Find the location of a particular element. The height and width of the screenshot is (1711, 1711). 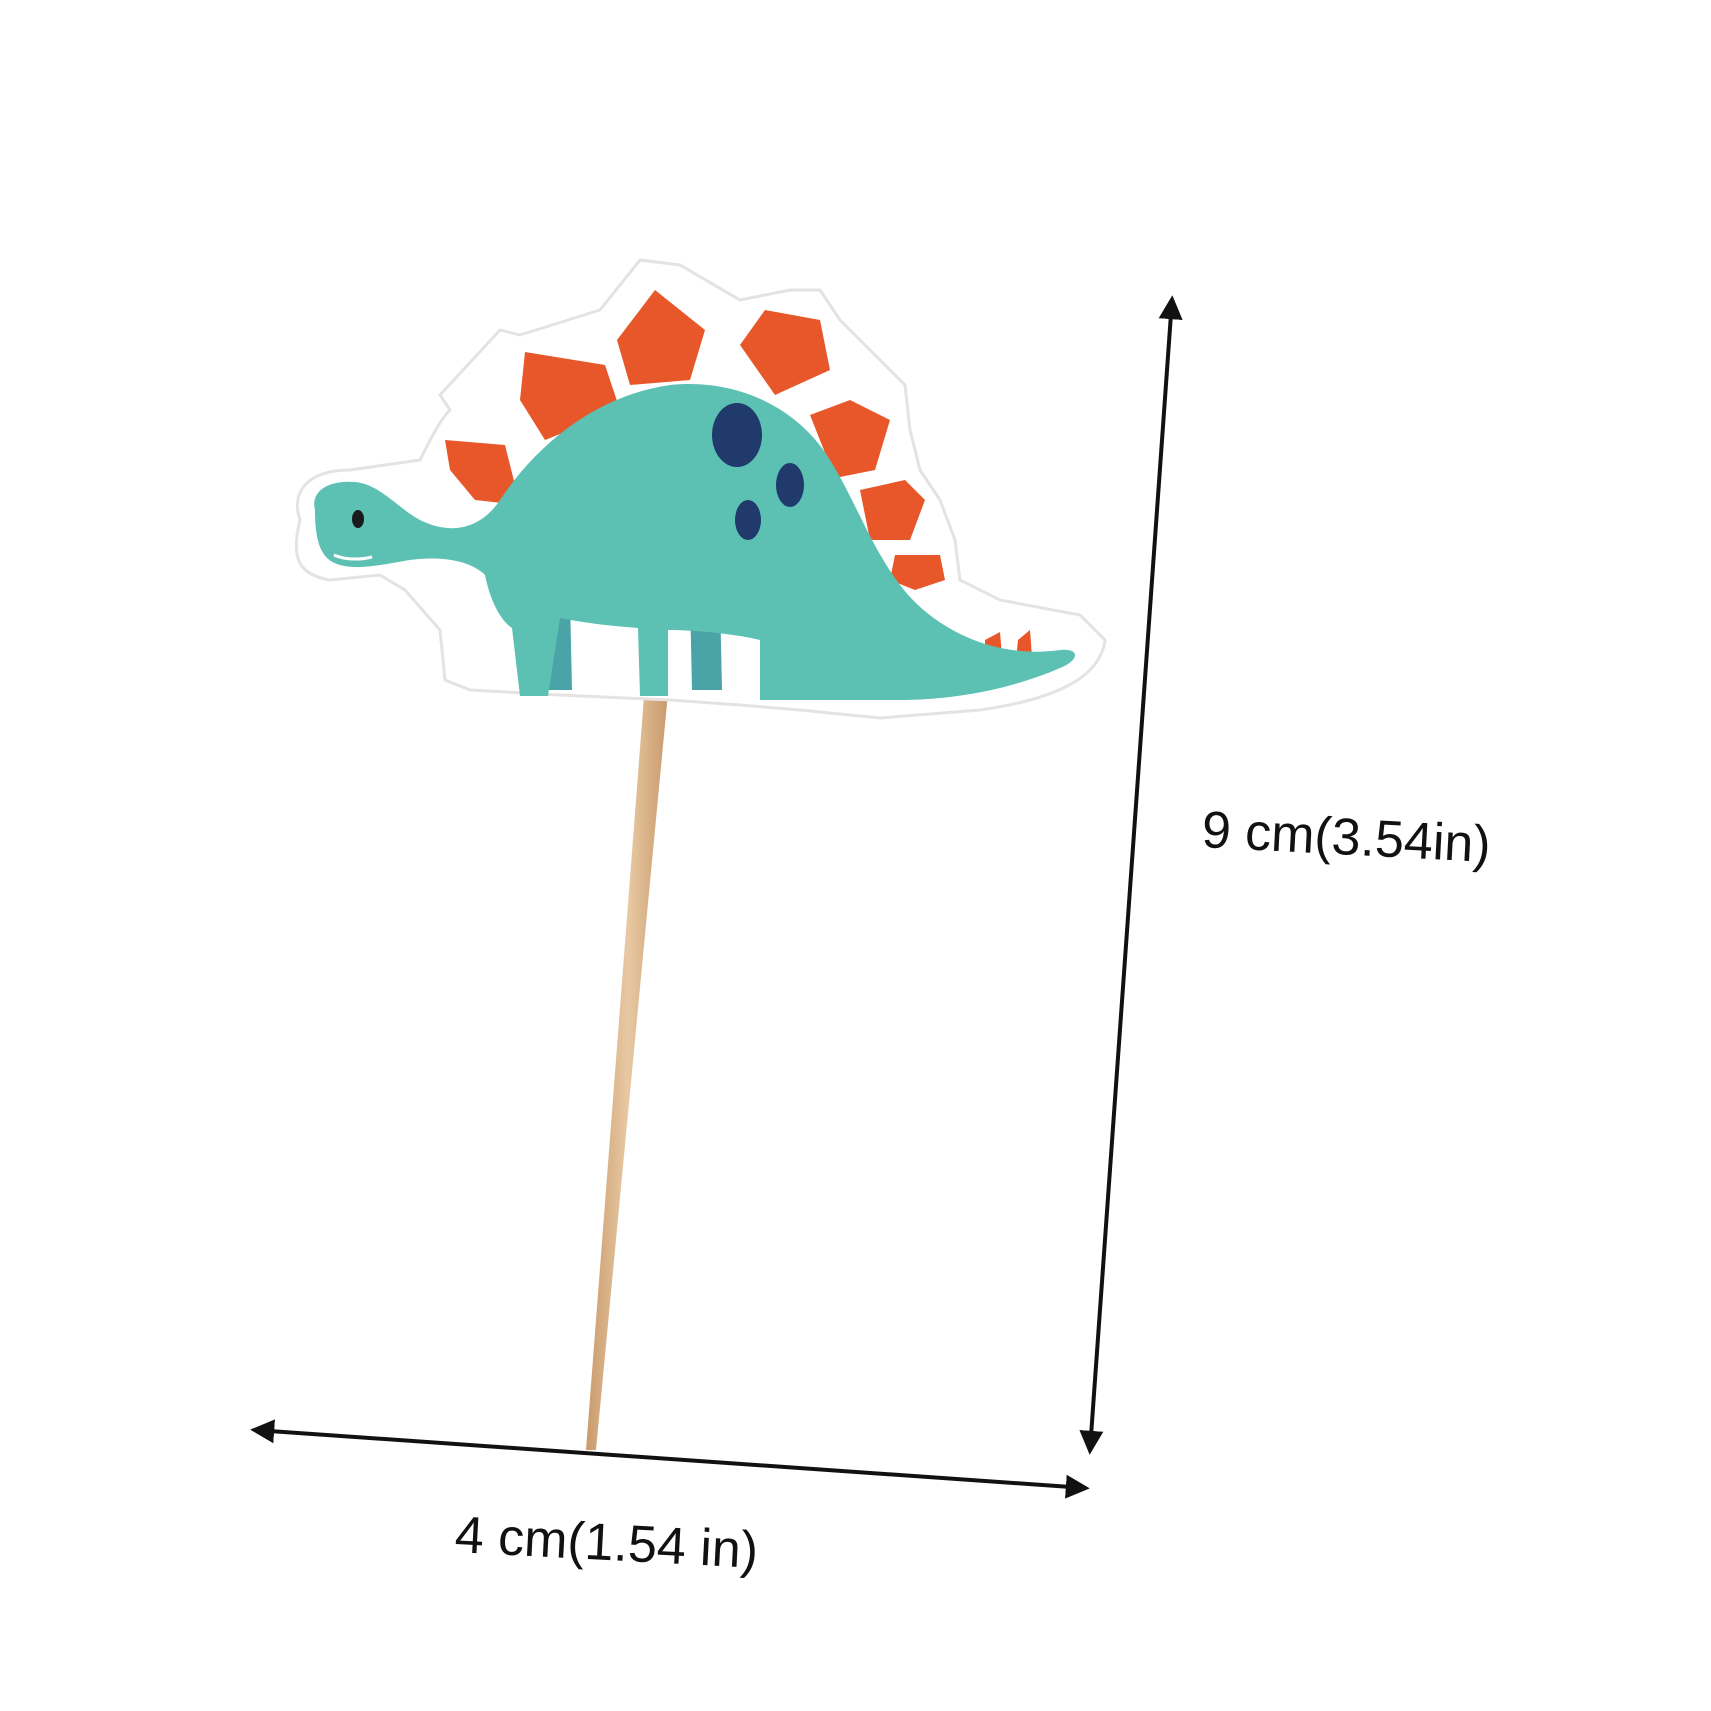

body-spots is located at coordinates (758, 471).